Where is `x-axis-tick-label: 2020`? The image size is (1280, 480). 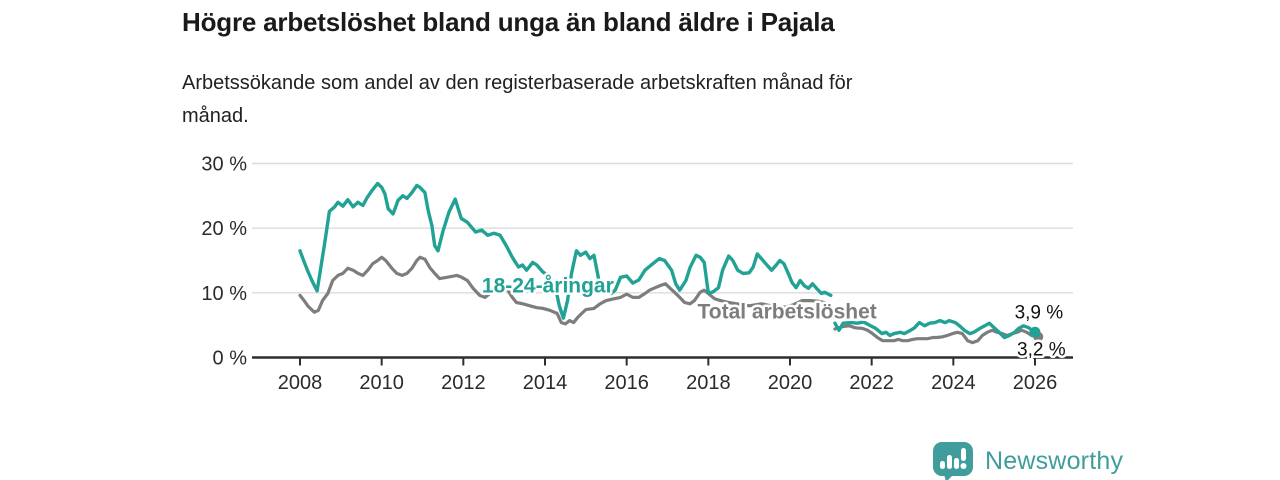
x-axis-tick-label: 2020 is located at coordinates (790, 383).